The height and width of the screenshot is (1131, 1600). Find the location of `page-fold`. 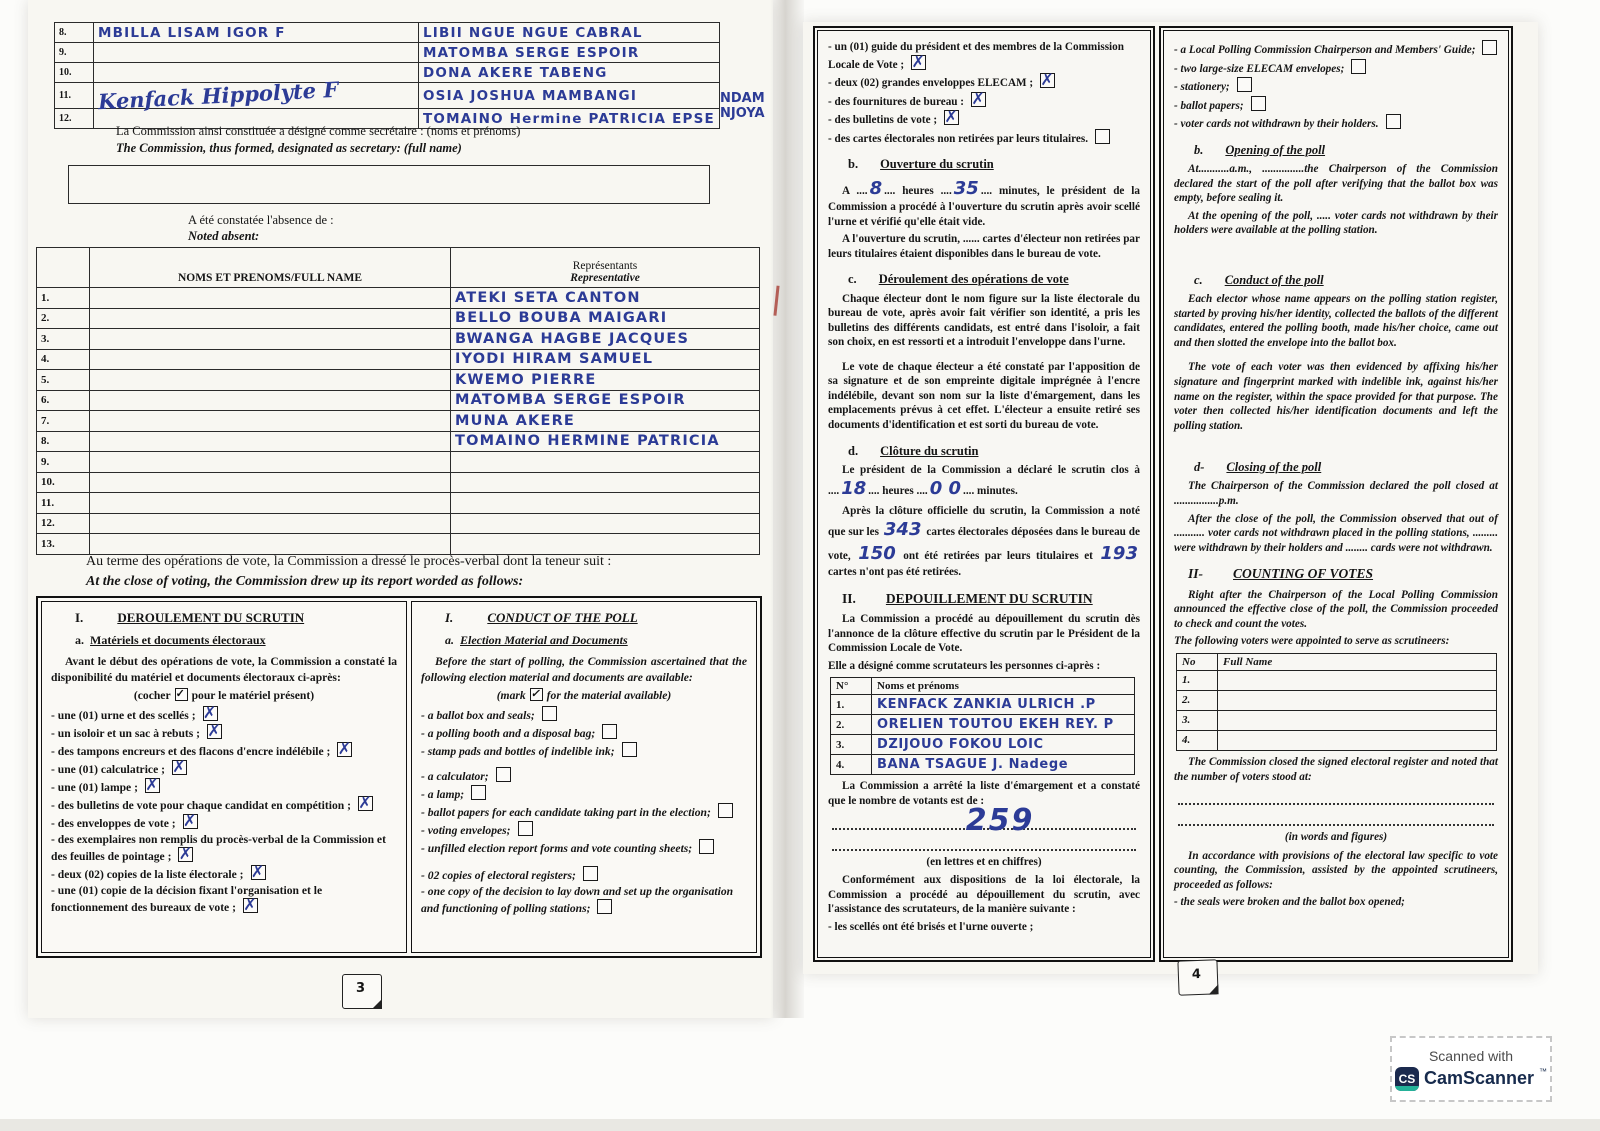

page-fold is located at coordinates (787, 509).